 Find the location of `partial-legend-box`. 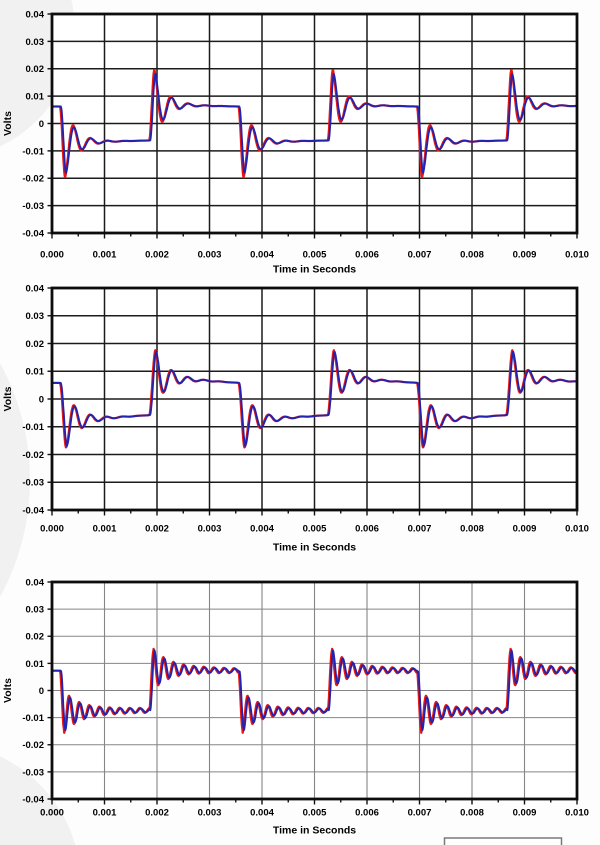

partial-legend-box is located at coordinates (503, 841).